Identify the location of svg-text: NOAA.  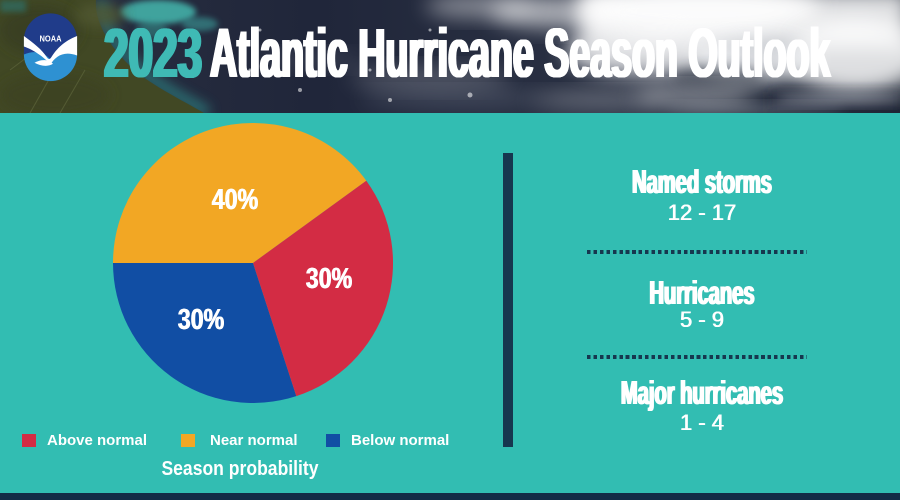
(50, 39).